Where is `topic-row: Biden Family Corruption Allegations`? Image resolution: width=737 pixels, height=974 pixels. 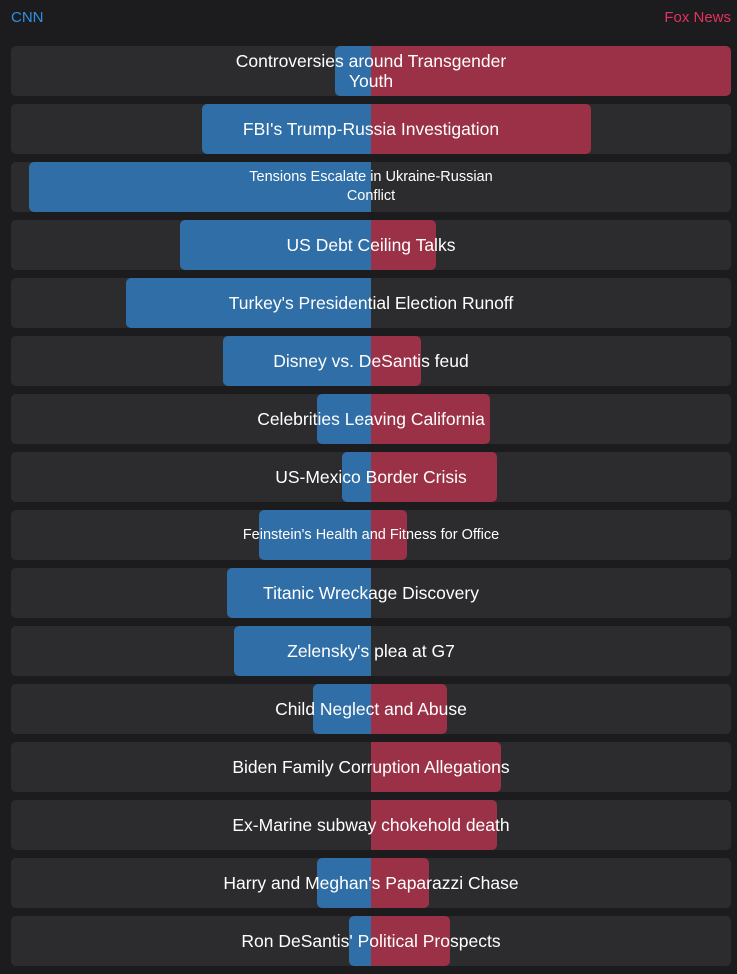 topic-row: Biden Family Corruption Allegations is located at coordinates (371, 767).